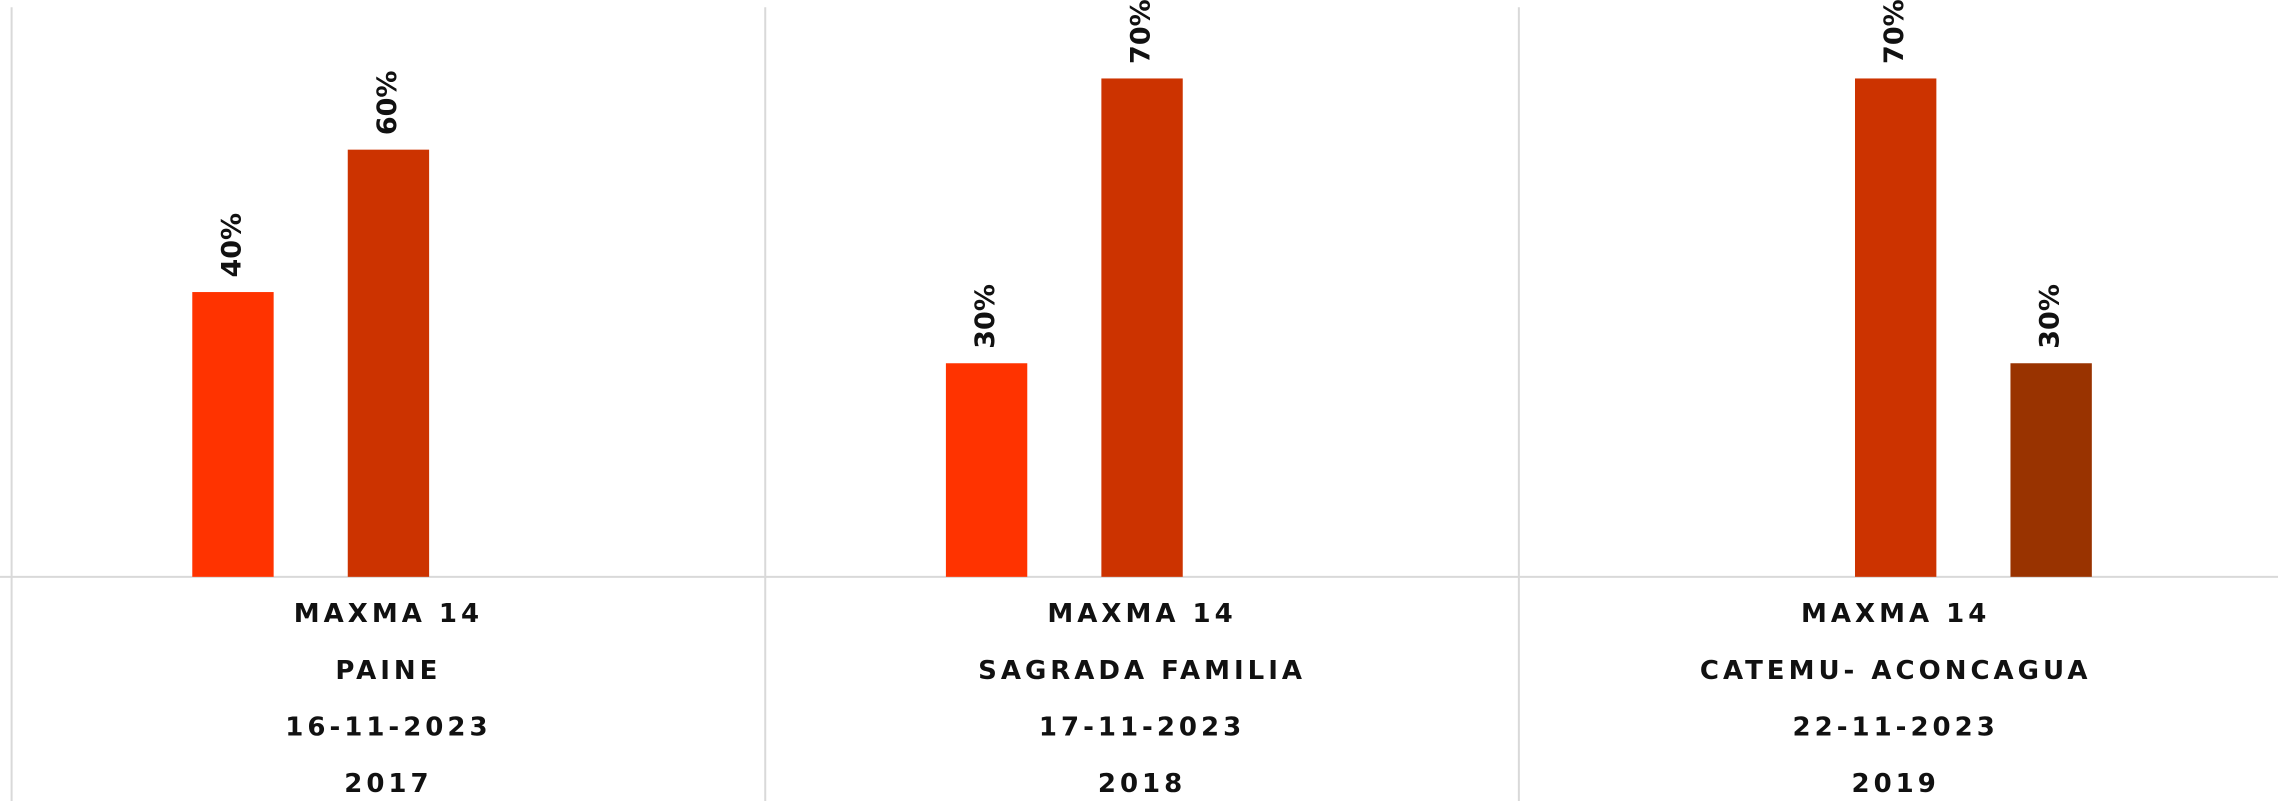 The height and width of the screenshot is (801, 2278). I want to click on x-category-label: 2019, so click(1895, 784).